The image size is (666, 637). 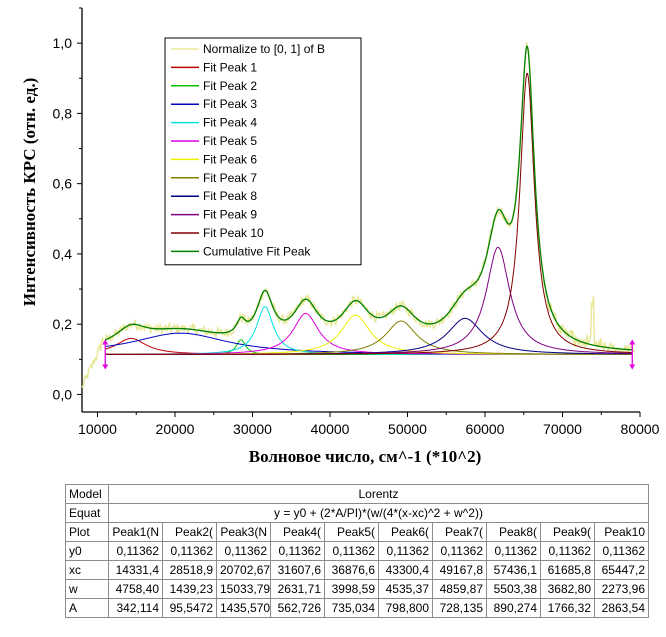 I want to click on table-cell: 890,274, so click(x=513, y=608).